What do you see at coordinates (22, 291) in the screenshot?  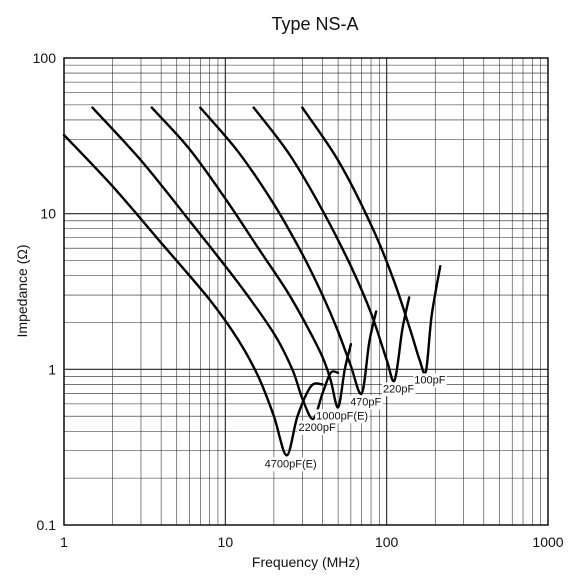 I see `y-axis-label: Impedance (Ω)` at bounding box center [22, 291].